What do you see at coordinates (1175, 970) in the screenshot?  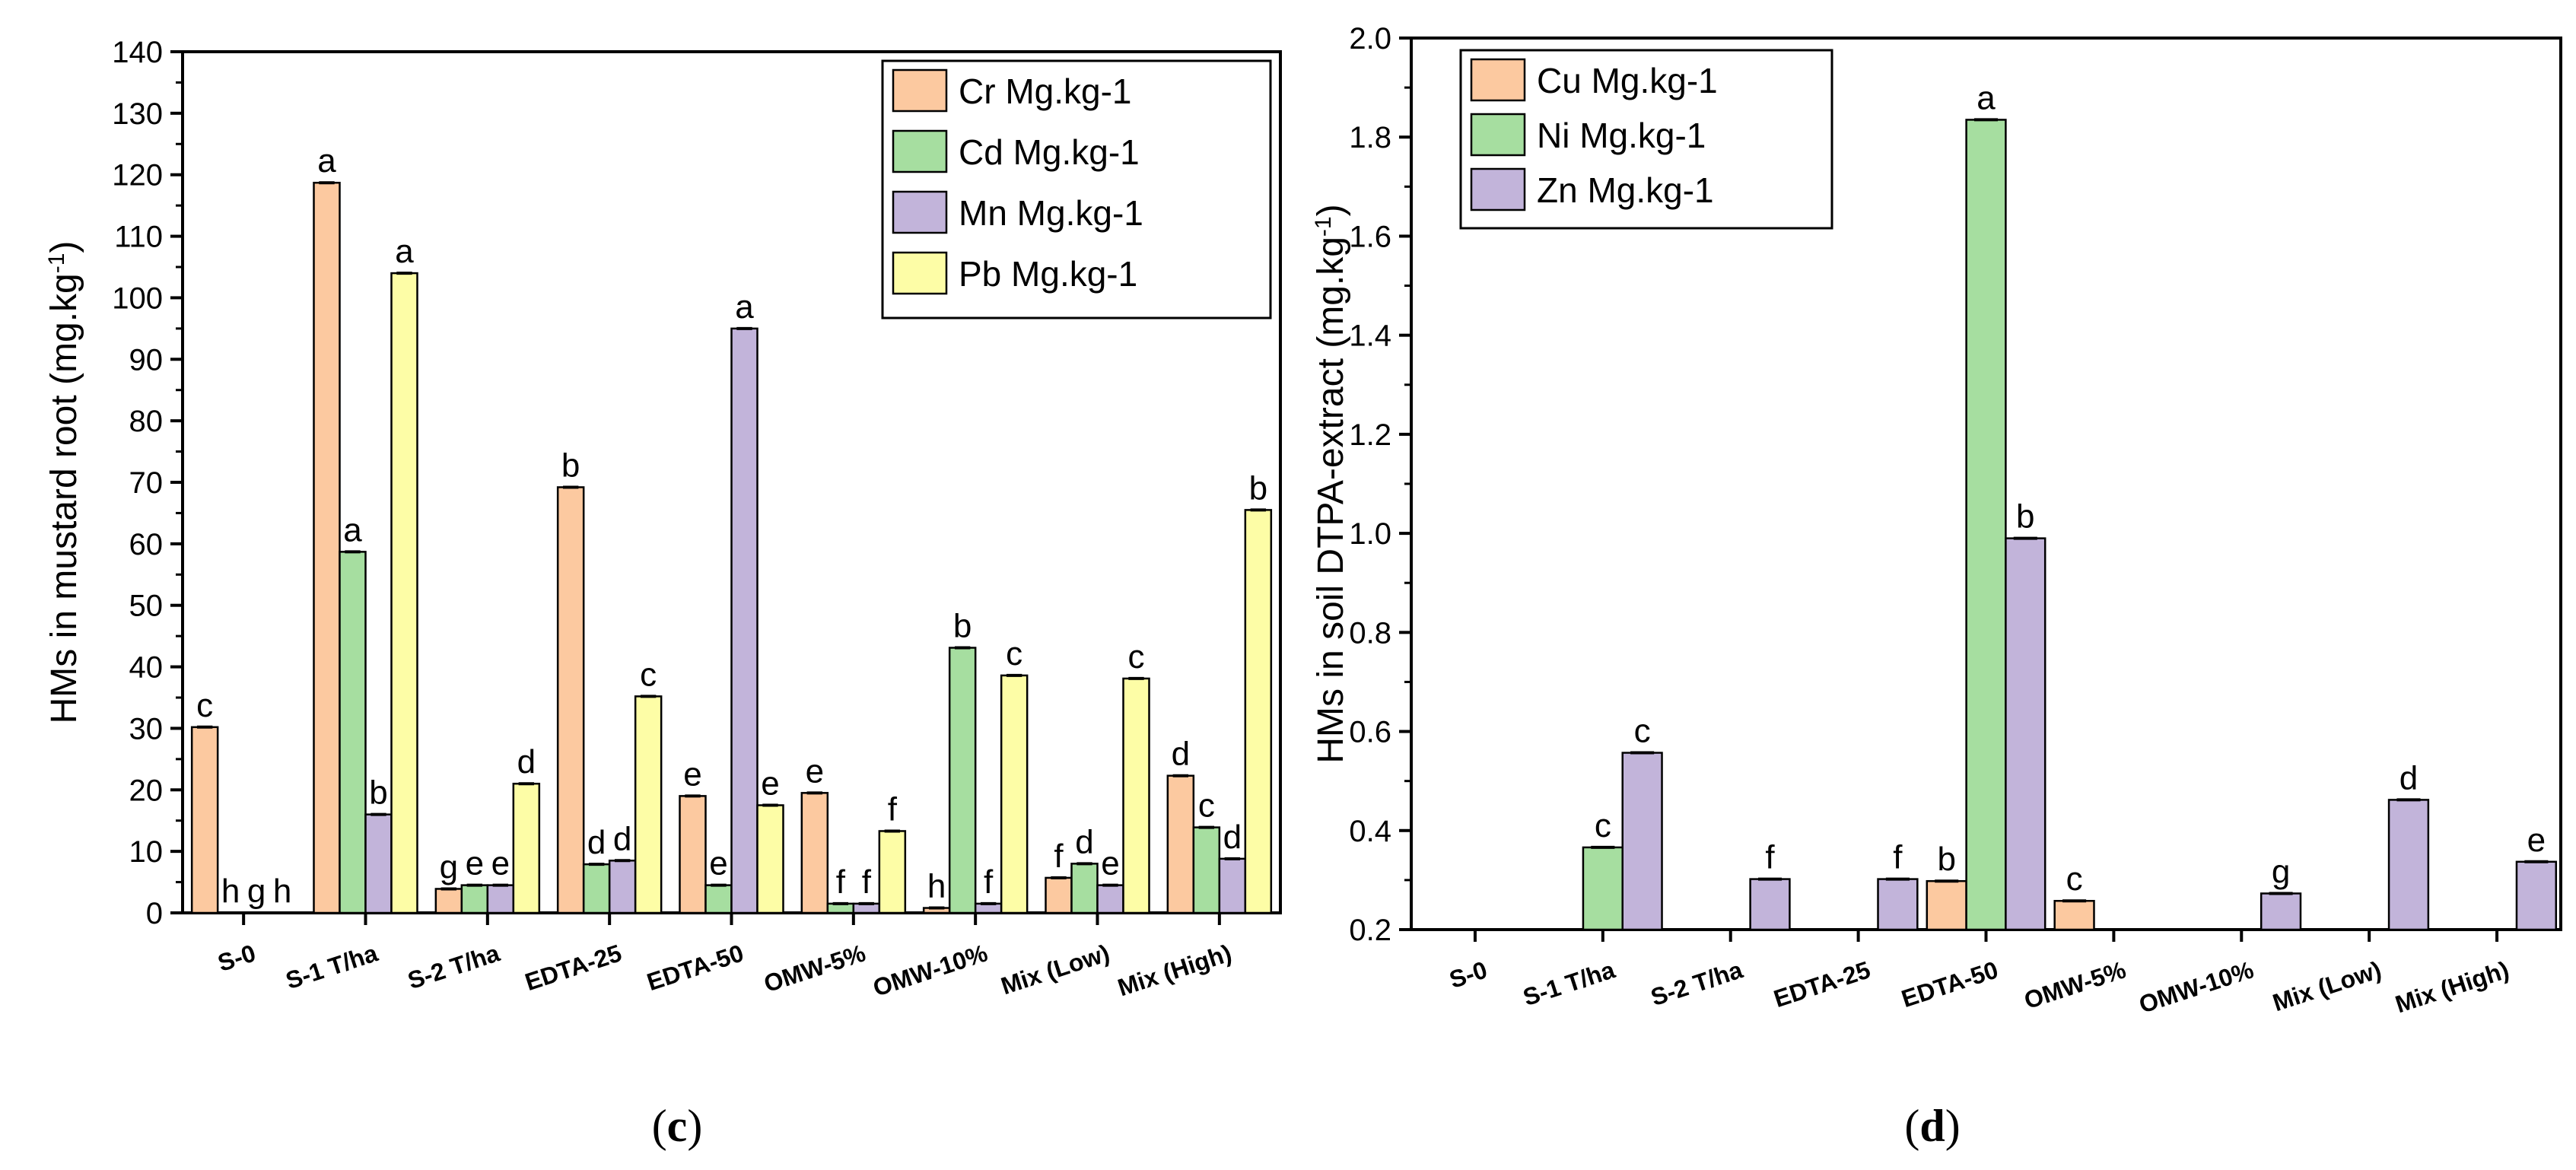 I see `x-tick-label: Mix (High)` at bounding box center [1175, 970].